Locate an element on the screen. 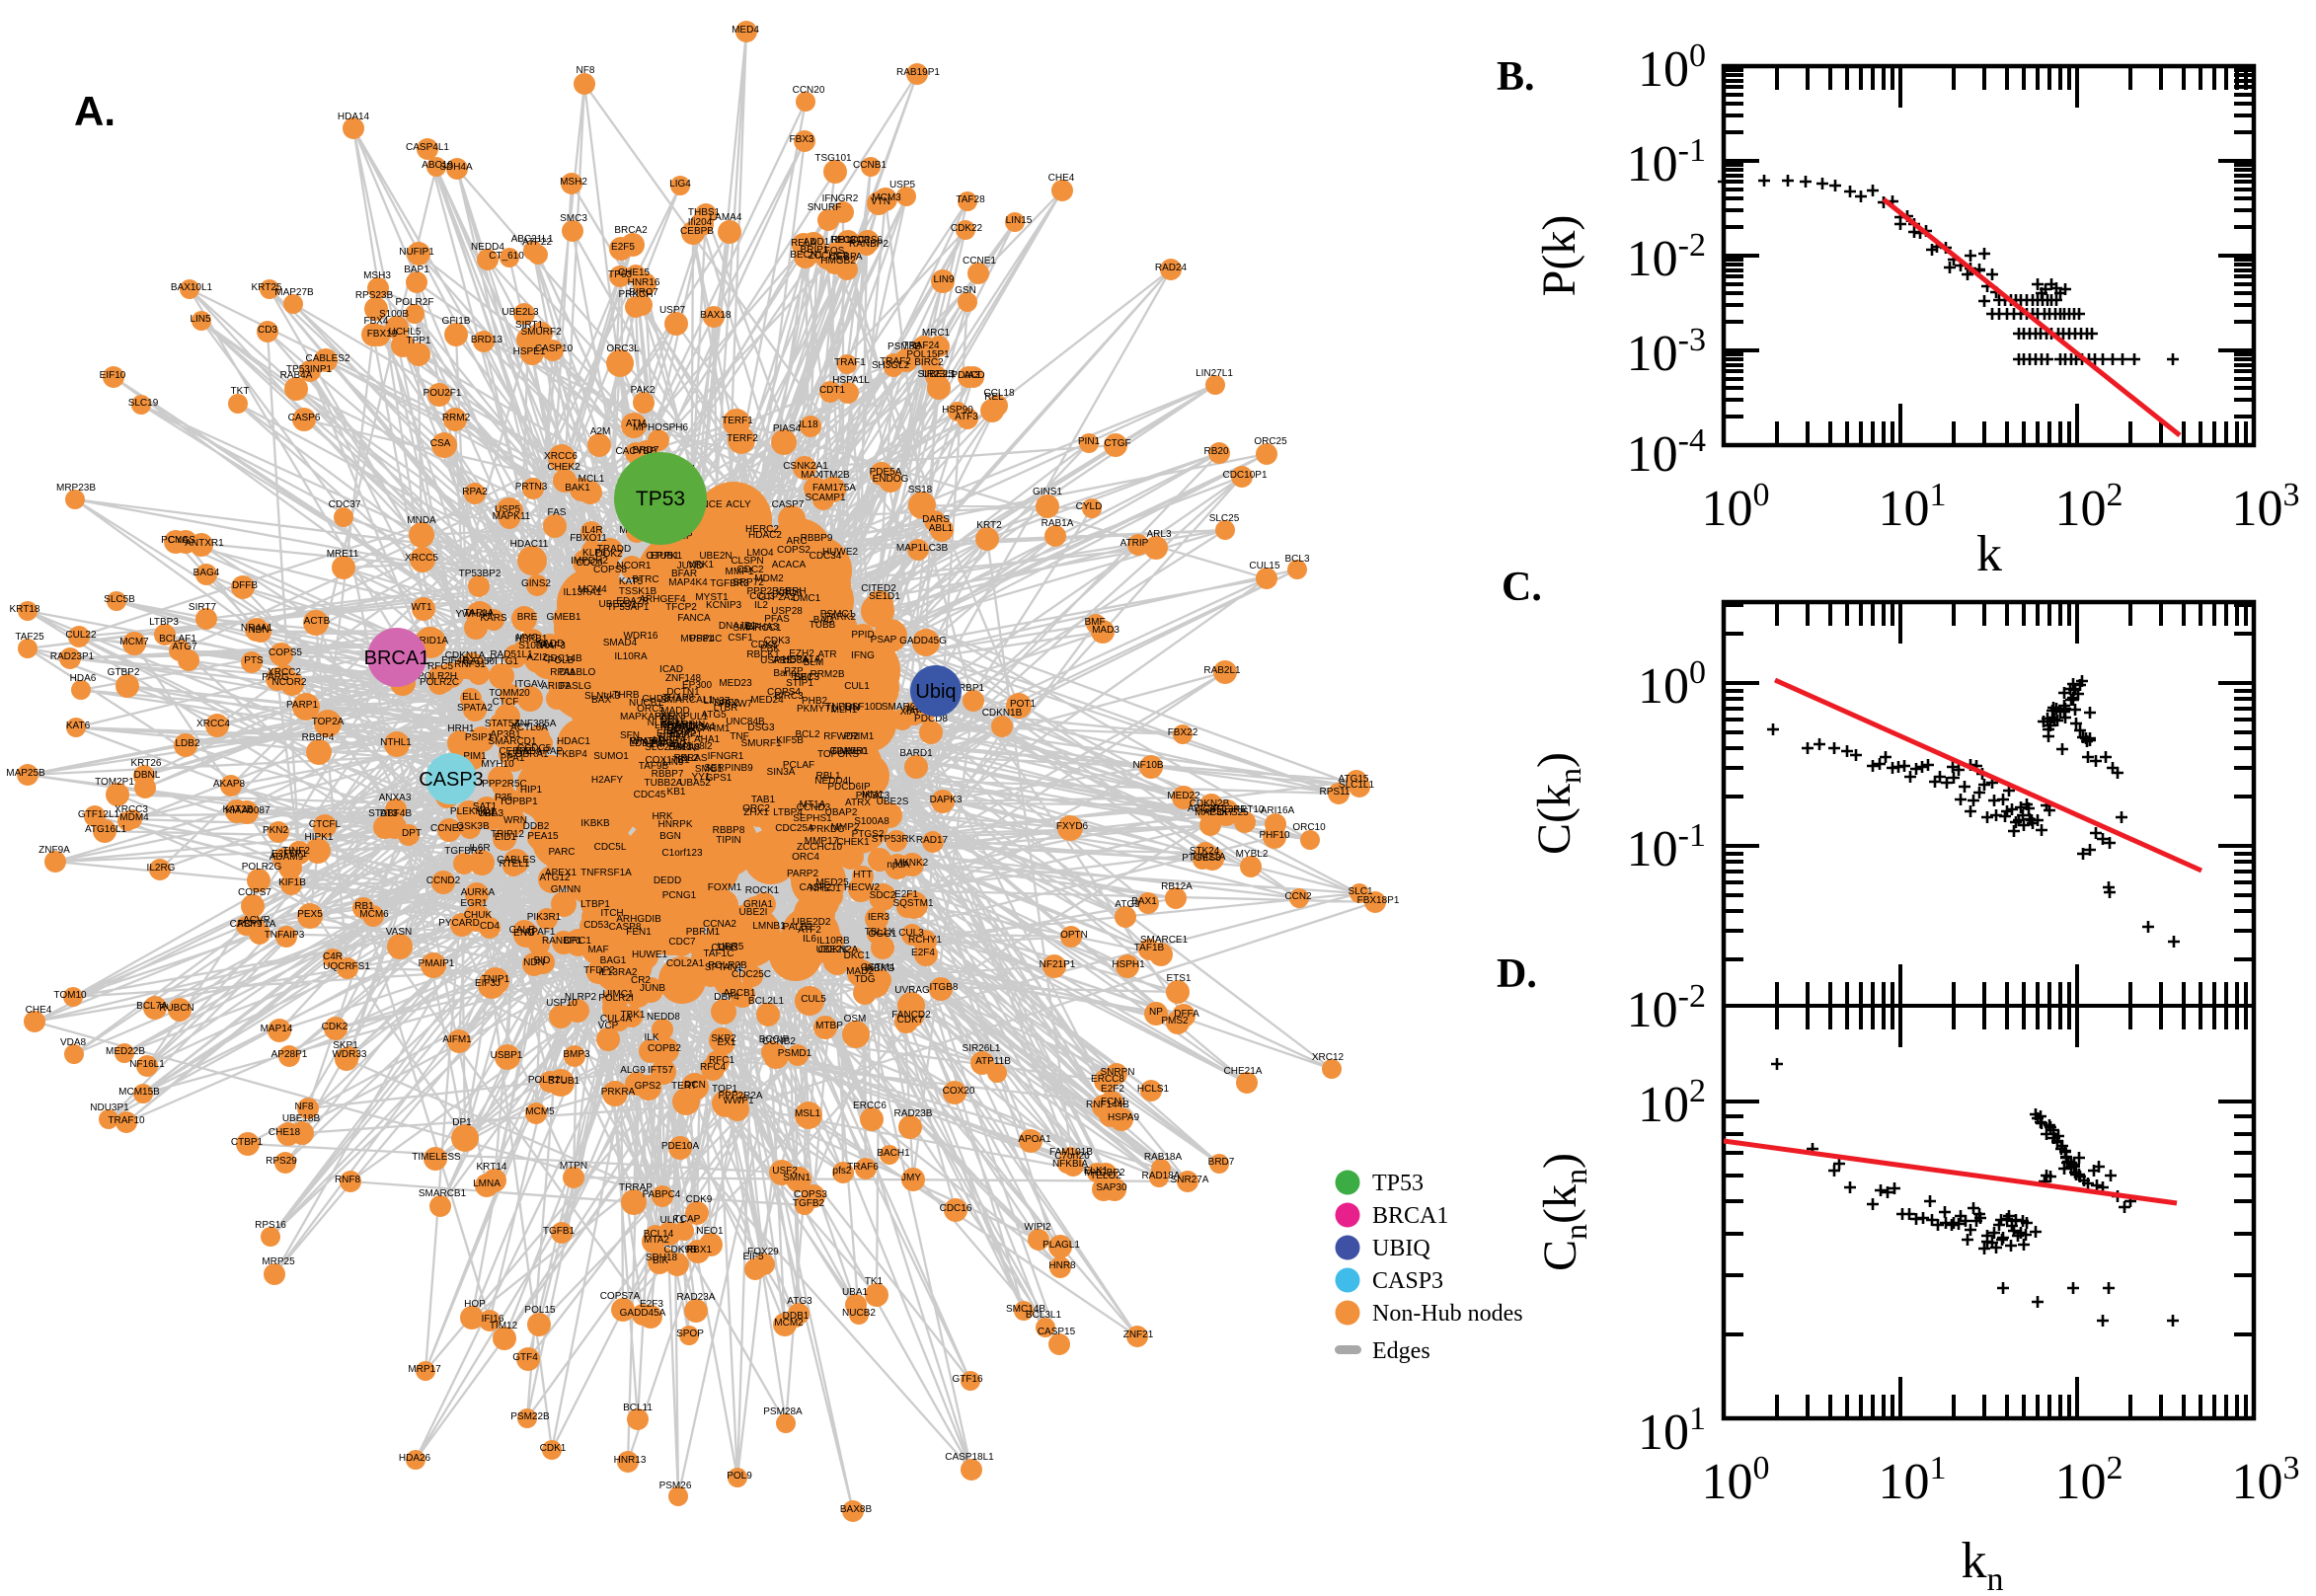 This screenshot has width=2316, height=1596. svg-text: NUCB1 is located at coordinates (645, 703).